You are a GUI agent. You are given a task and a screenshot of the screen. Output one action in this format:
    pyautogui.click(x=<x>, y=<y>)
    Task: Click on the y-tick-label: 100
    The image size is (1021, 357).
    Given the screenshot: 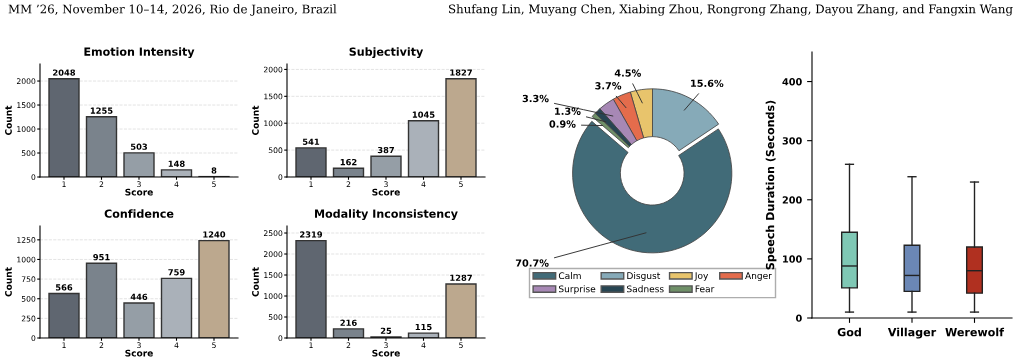 What is the action you would take?
    pyautogui.click(x=792, y=259)
    